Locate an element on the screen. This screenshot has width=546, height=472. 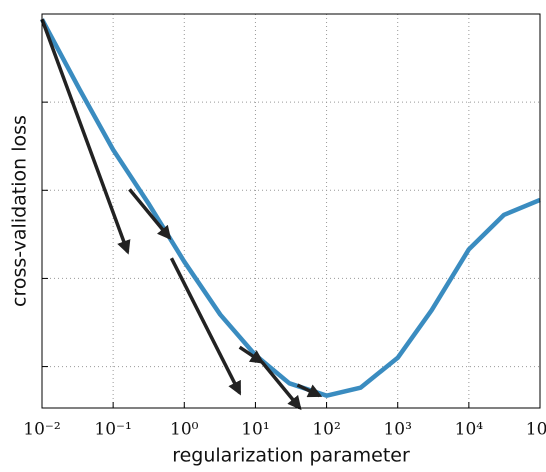
x-tick-label: 10³ is located at coordinates (397, 430).